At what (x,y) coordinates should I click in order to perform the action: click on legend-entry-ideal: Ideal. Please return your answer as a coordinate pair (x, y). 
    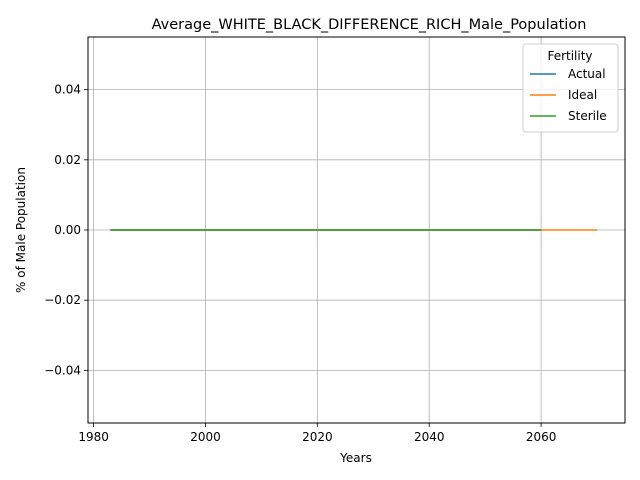
    Looking at the image, I should click on (582, 95).